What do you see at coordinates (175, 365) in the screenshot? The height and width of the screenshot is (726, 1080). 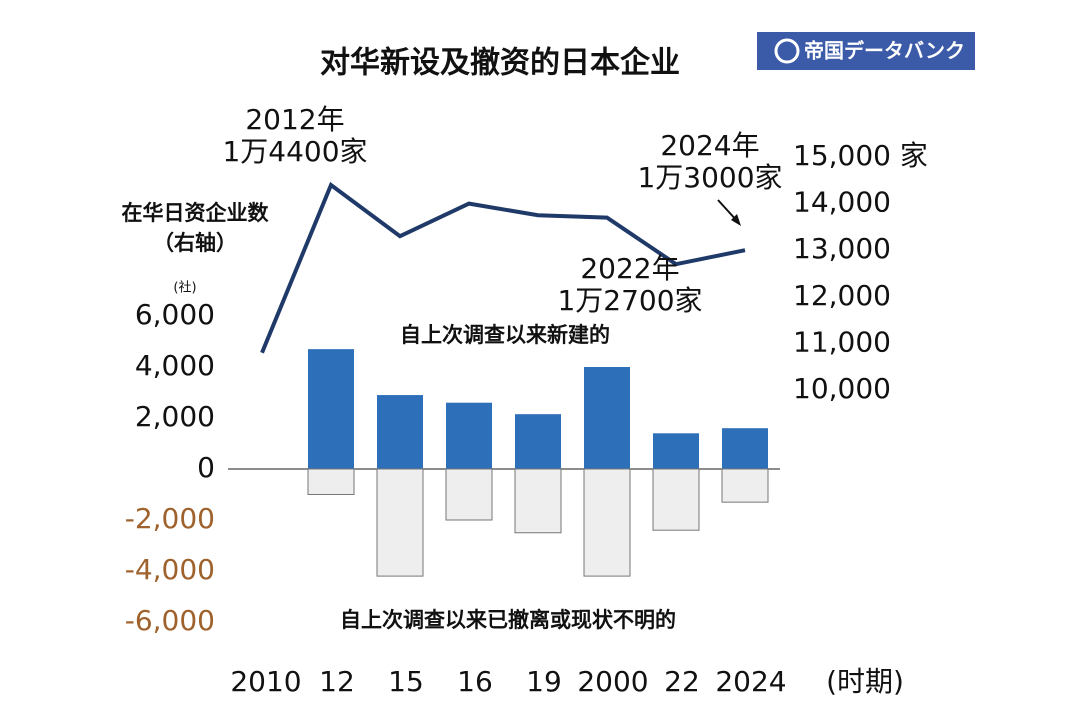 I see `y-tick-label: 4,000` at bounding box center [175, 365].